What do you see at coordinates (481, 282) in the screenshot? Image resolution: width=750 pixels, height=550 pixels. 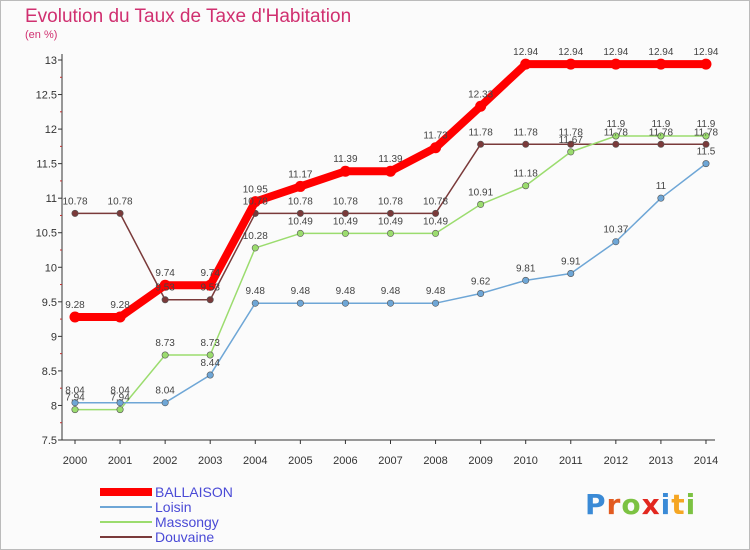 I see `data-label: 9.62` at bounding box center [481, 282].